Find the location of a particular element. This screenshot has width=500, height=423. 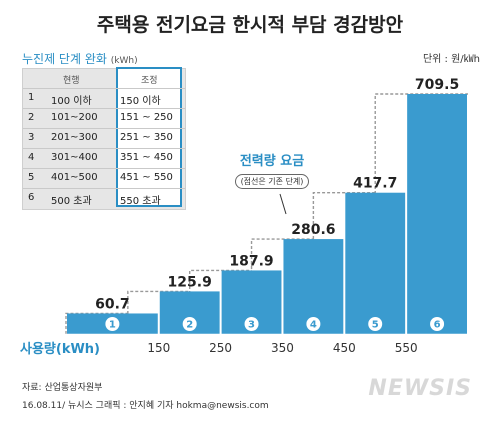

x-axis-label: 사용량(kWh) is located at coordinates (60, 349).